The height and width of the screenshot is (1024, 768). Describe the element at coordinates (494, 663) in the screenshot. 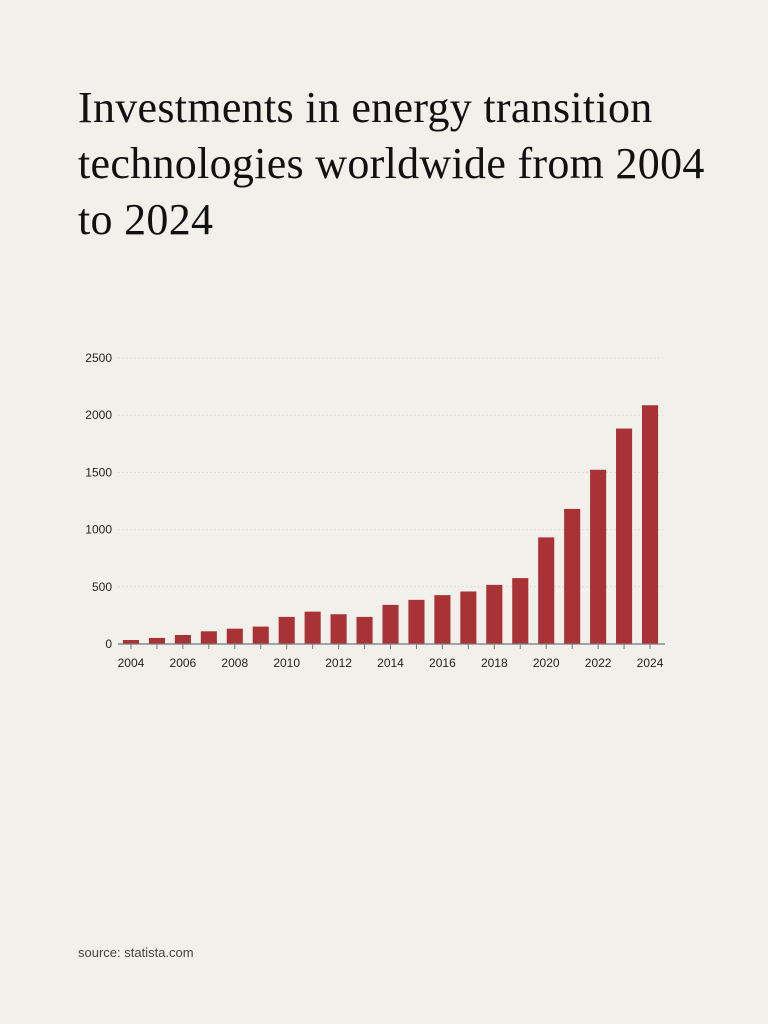

I see `x-tick-label: 2018` at that location.